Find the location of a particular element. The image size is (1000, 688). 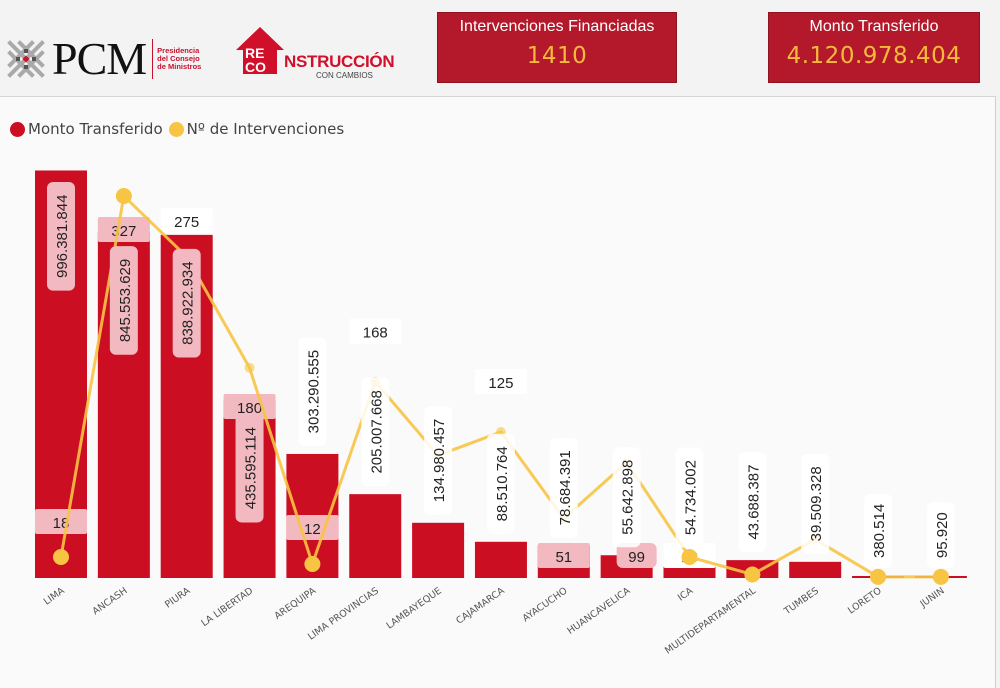

category-label: ICA is located at coordinates (686, 594).